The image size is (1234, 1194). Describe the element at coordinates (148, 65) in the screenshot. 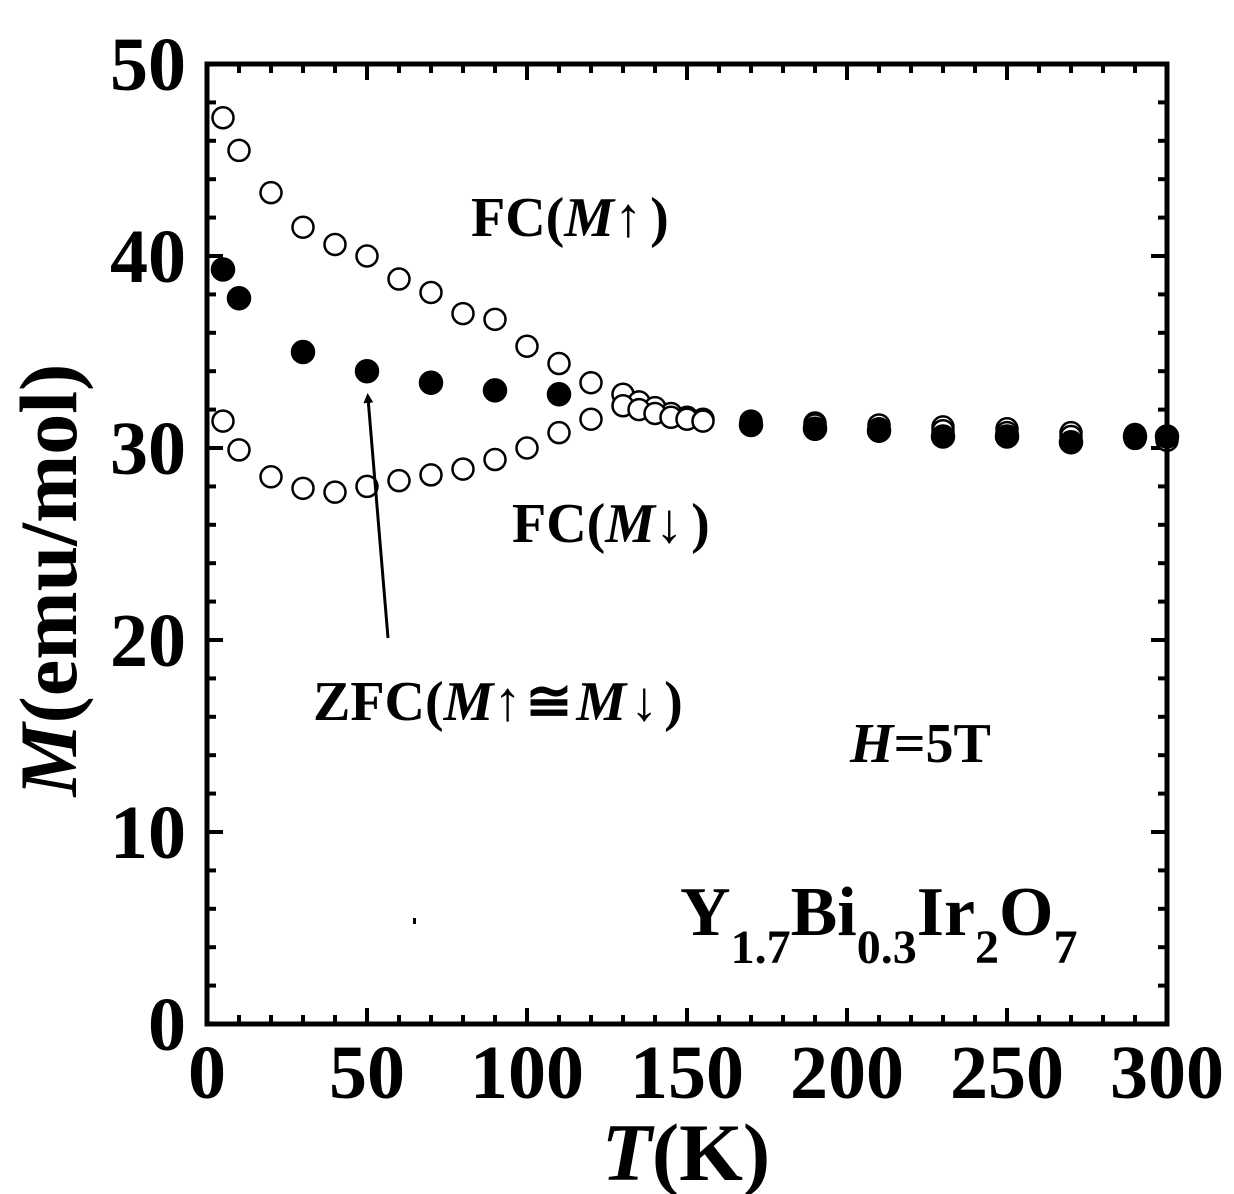

I see `y-tick-label: 50` at that location.